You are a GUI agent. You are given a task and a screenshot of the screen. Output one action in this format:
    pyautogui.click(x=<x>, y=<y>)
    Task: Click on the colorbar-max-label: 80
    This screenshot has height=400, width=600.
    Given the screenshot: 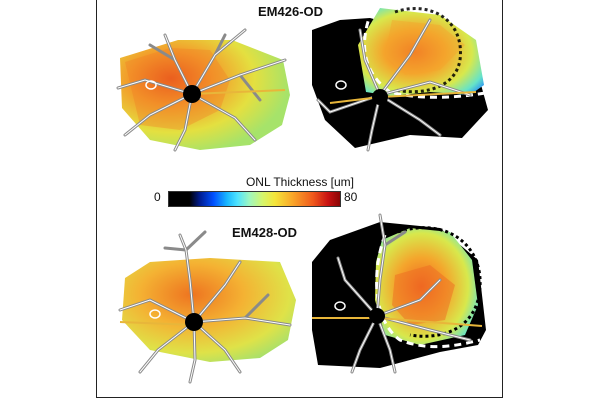 What is the action you would take?
    pyautogui.click(x=351, y=197)
    